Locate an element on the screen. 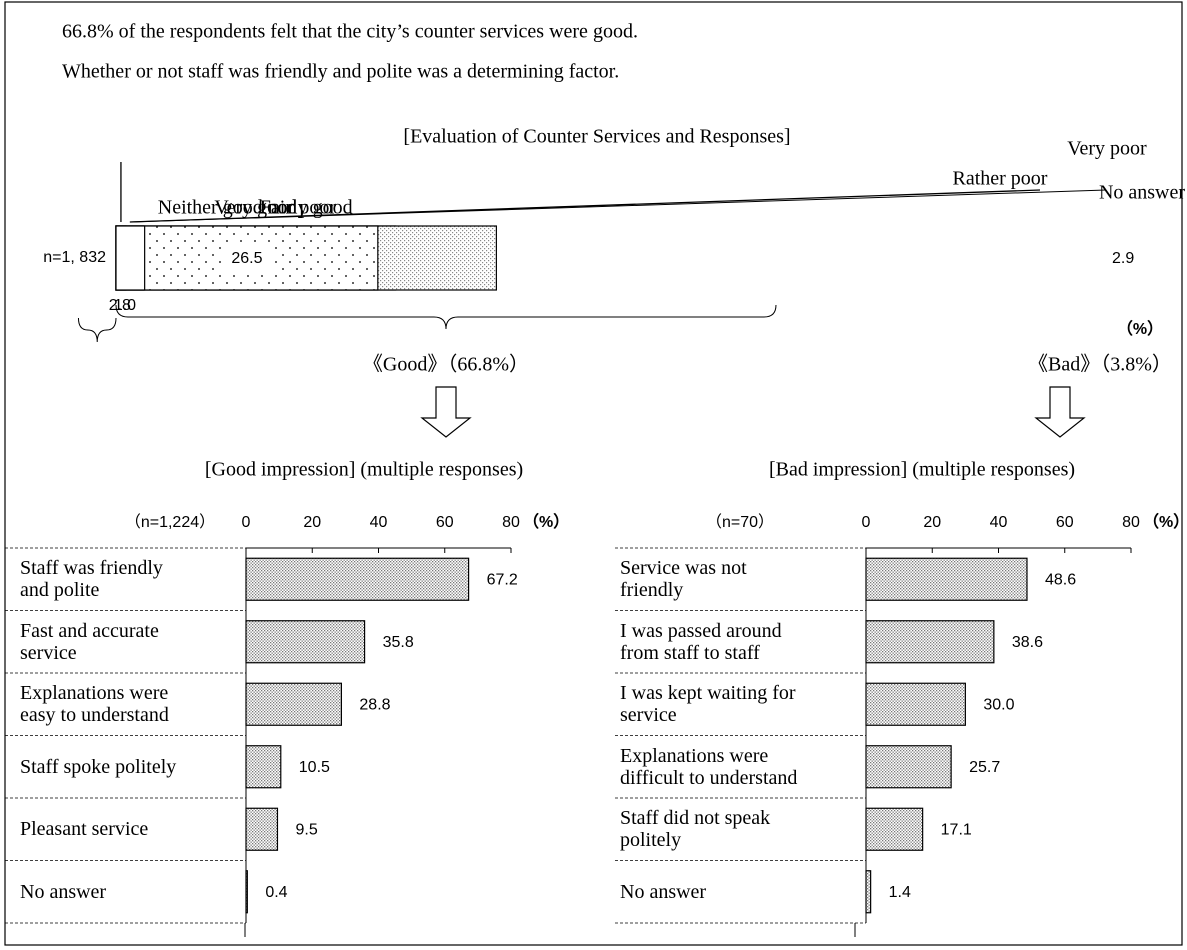  category-label: Service was not friendly is located at coordinates (683, 579).